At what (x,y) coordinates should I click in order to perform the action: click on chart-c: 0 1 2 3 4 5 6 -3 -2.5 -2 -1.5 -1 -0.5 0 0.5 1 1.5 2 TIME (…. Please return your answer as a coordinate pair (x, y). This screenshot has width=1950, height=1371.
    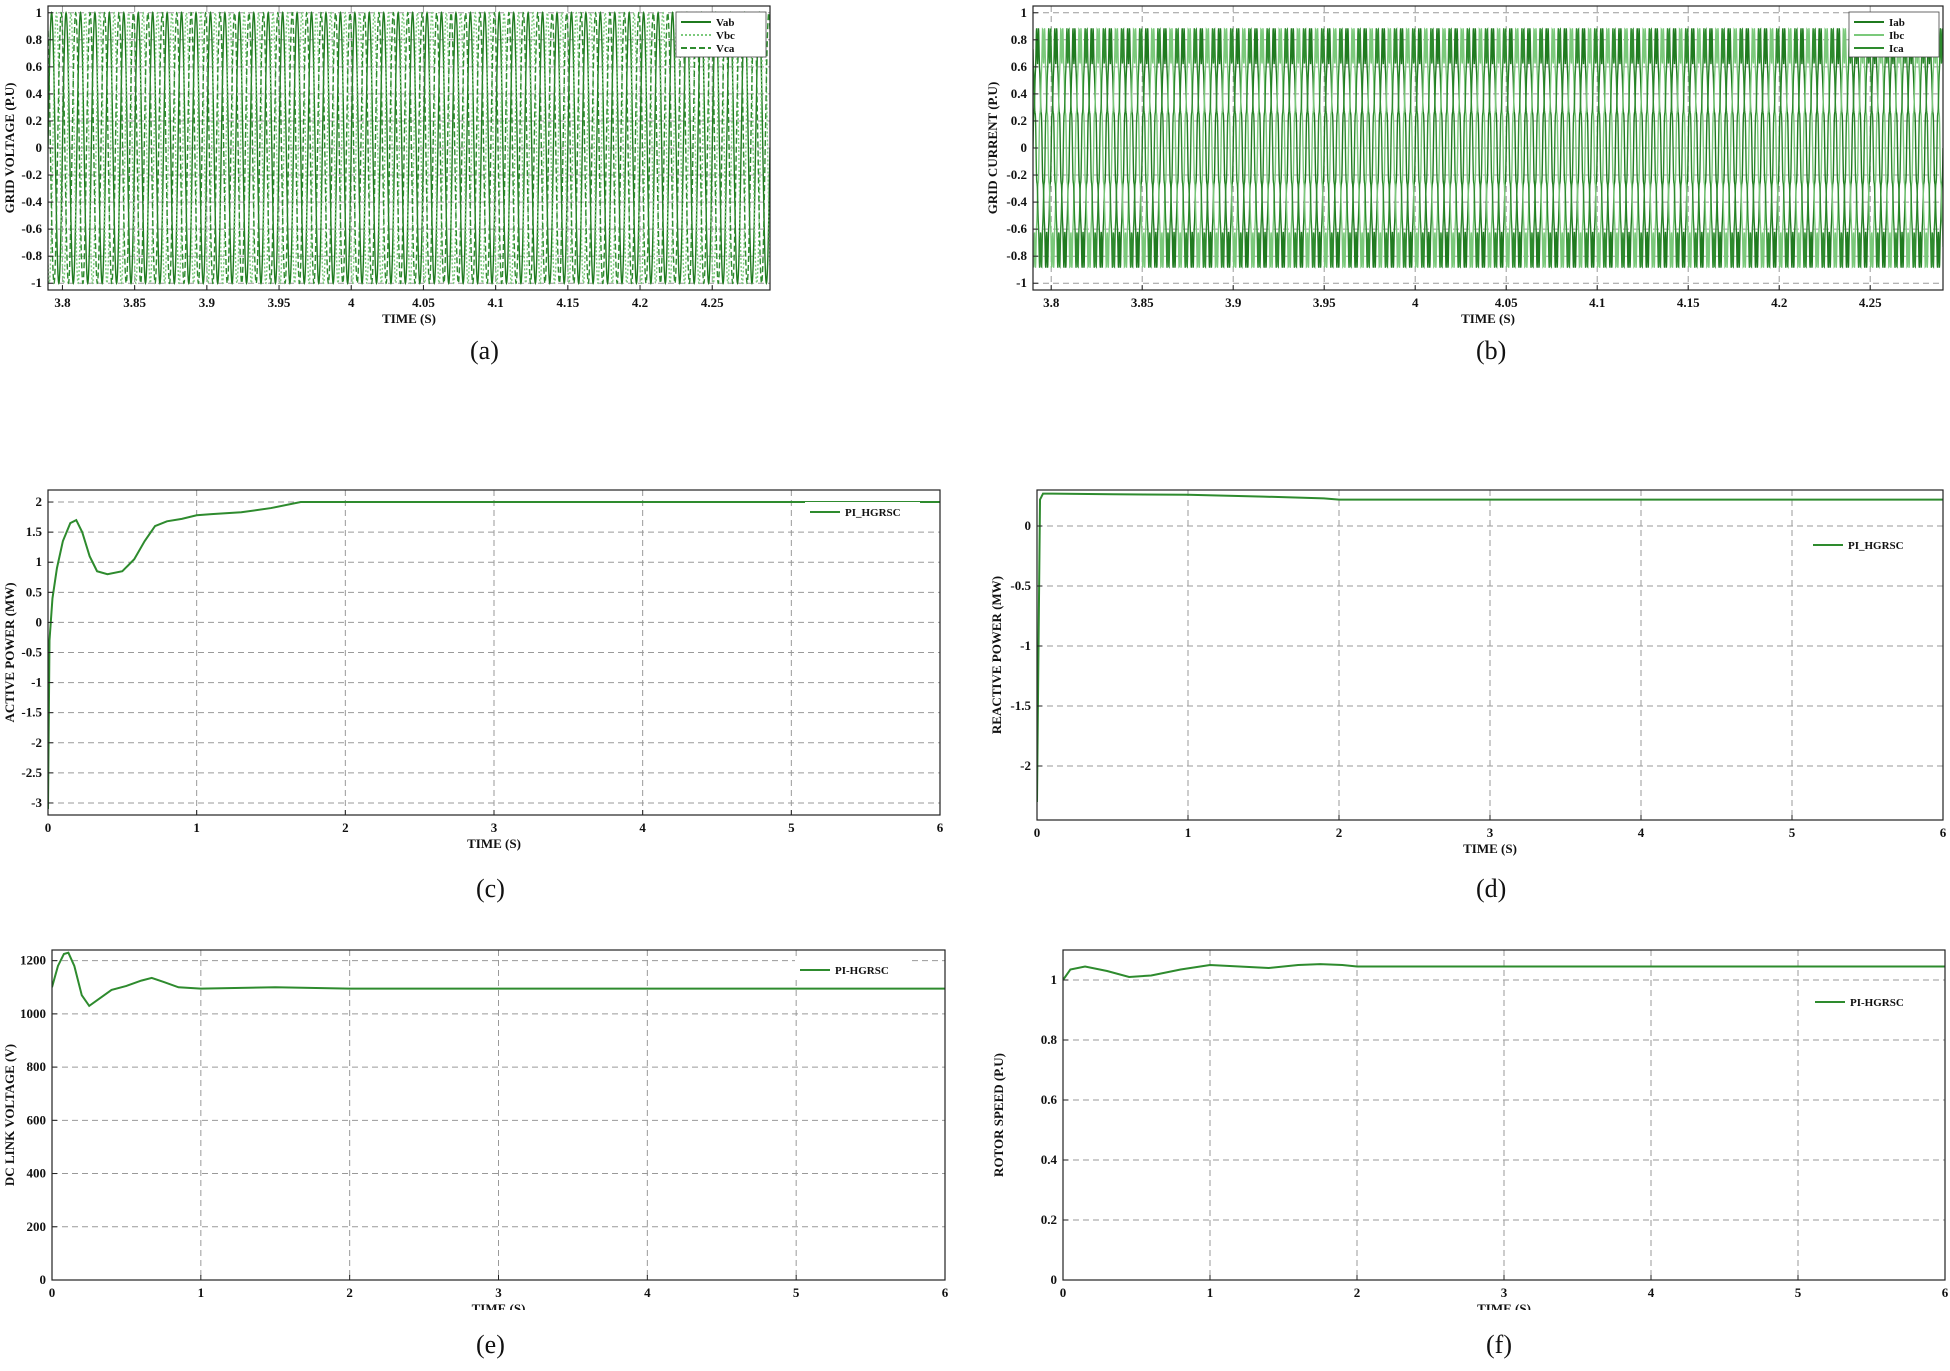
    Looking at the image, I should click on (473, 670).